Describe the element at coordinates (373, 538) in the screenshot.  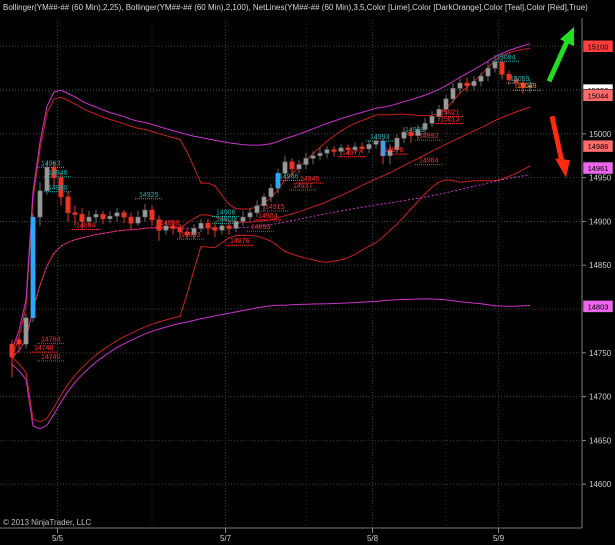
I see `x-tick-label: 5/8` at that location.